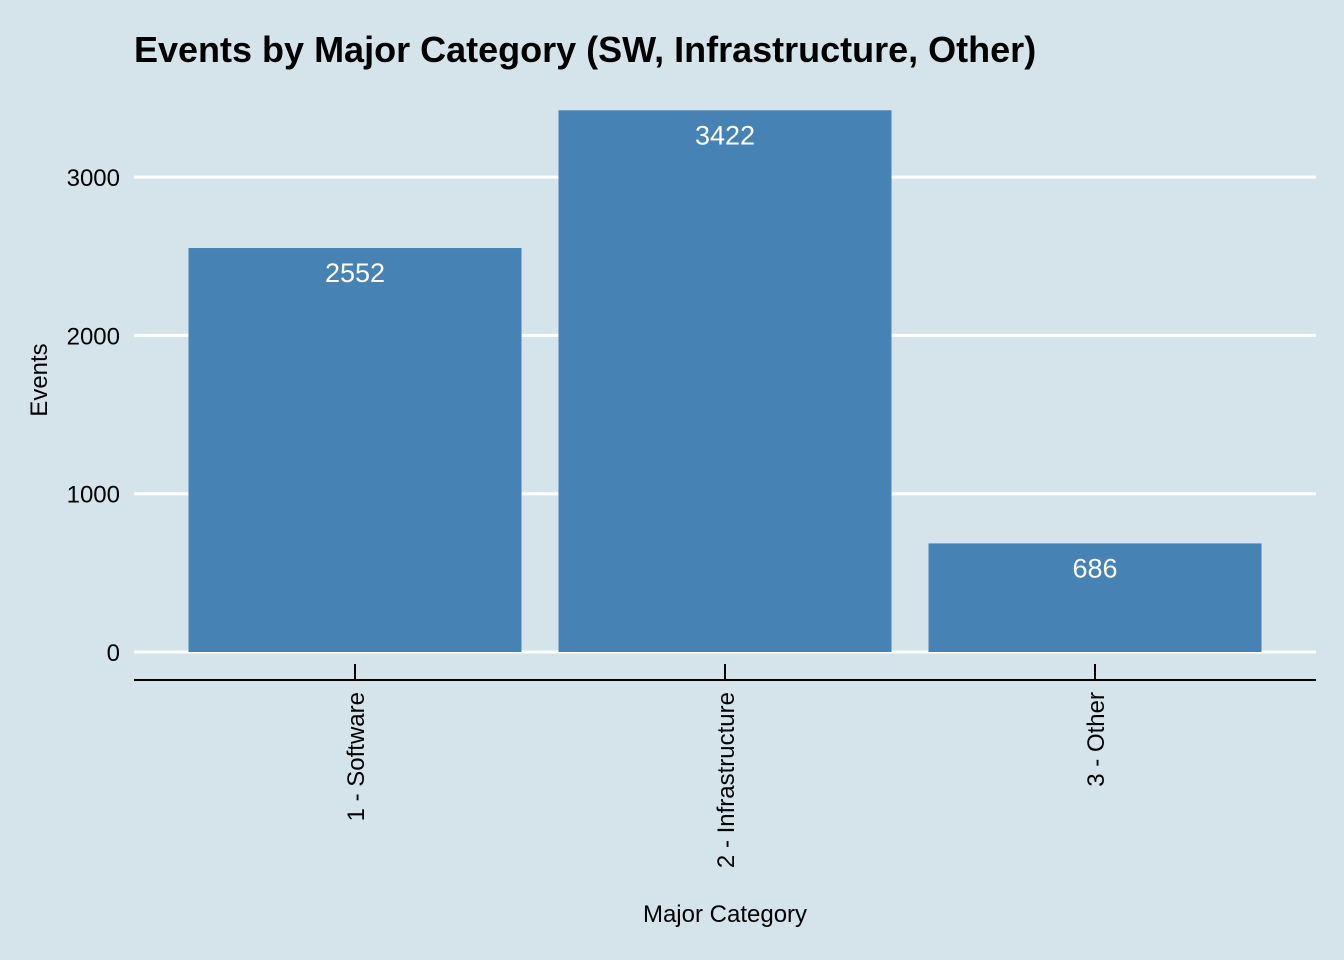 The height and width of the screenshot is (960, 1344). What do you see at coordinates (93, 336) in the screenshot?
I see `y-tick-label: 2000` at bounding box center [93, 336].